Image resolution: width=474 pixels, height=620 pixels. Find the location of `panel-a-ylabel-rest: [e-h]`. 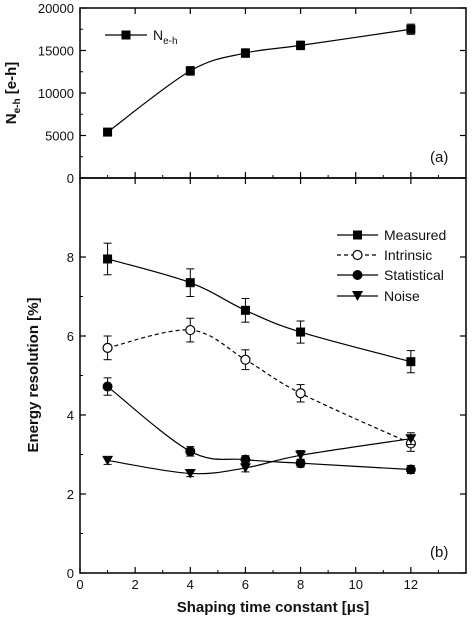

panel-a-ylabel-rest: [e-h] is located at coordinates (11, 80).